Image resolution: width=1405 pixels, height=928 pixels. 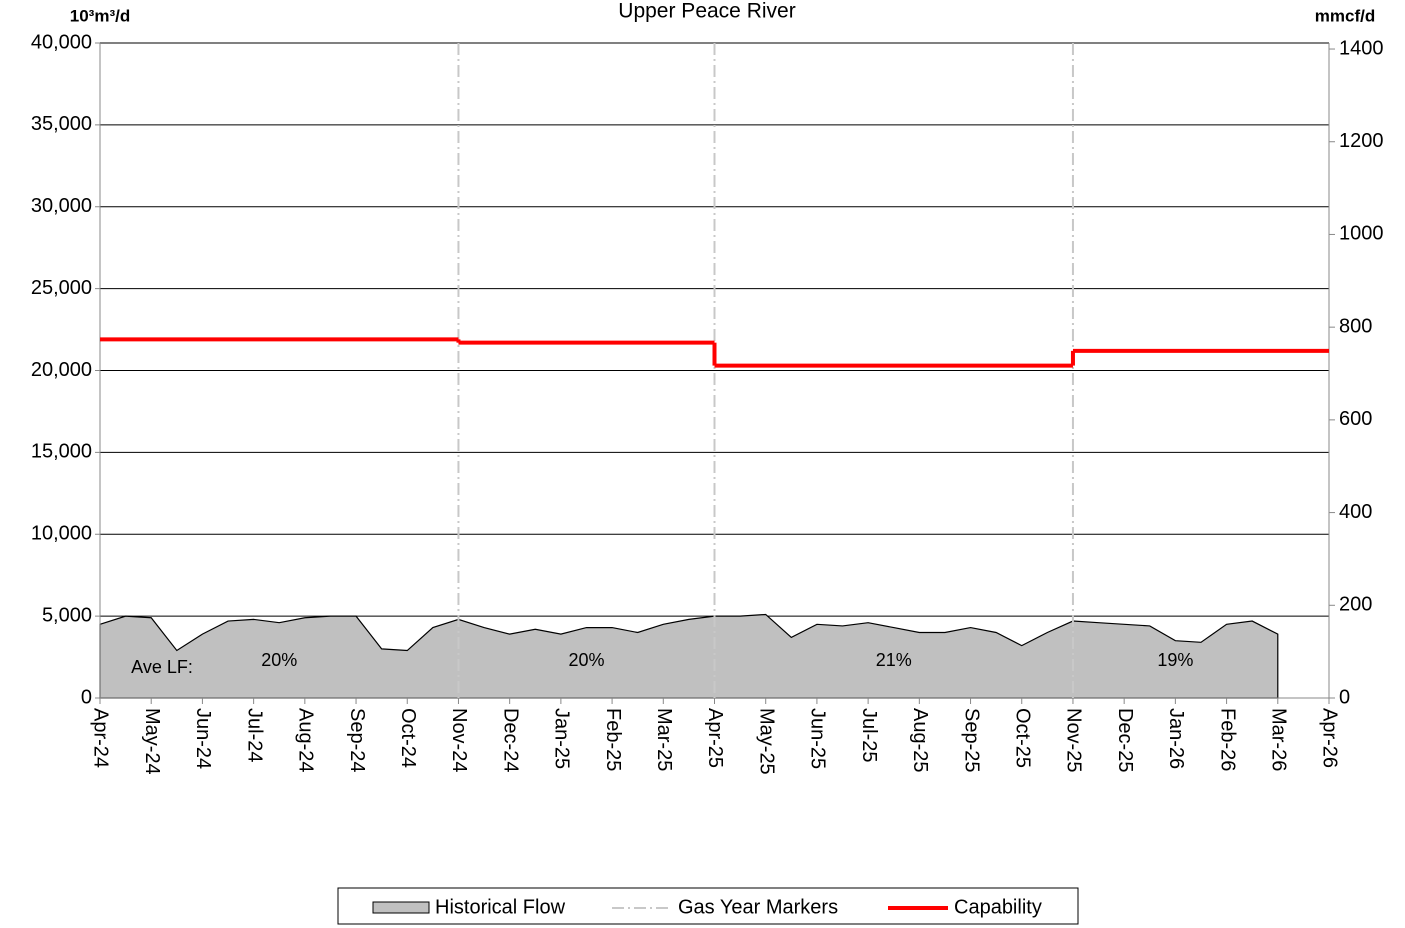 What do you see at coordinates (61, 288) in the screenshot?
I see `y-tick-label: 25,000` at bounding box center [61, 288].